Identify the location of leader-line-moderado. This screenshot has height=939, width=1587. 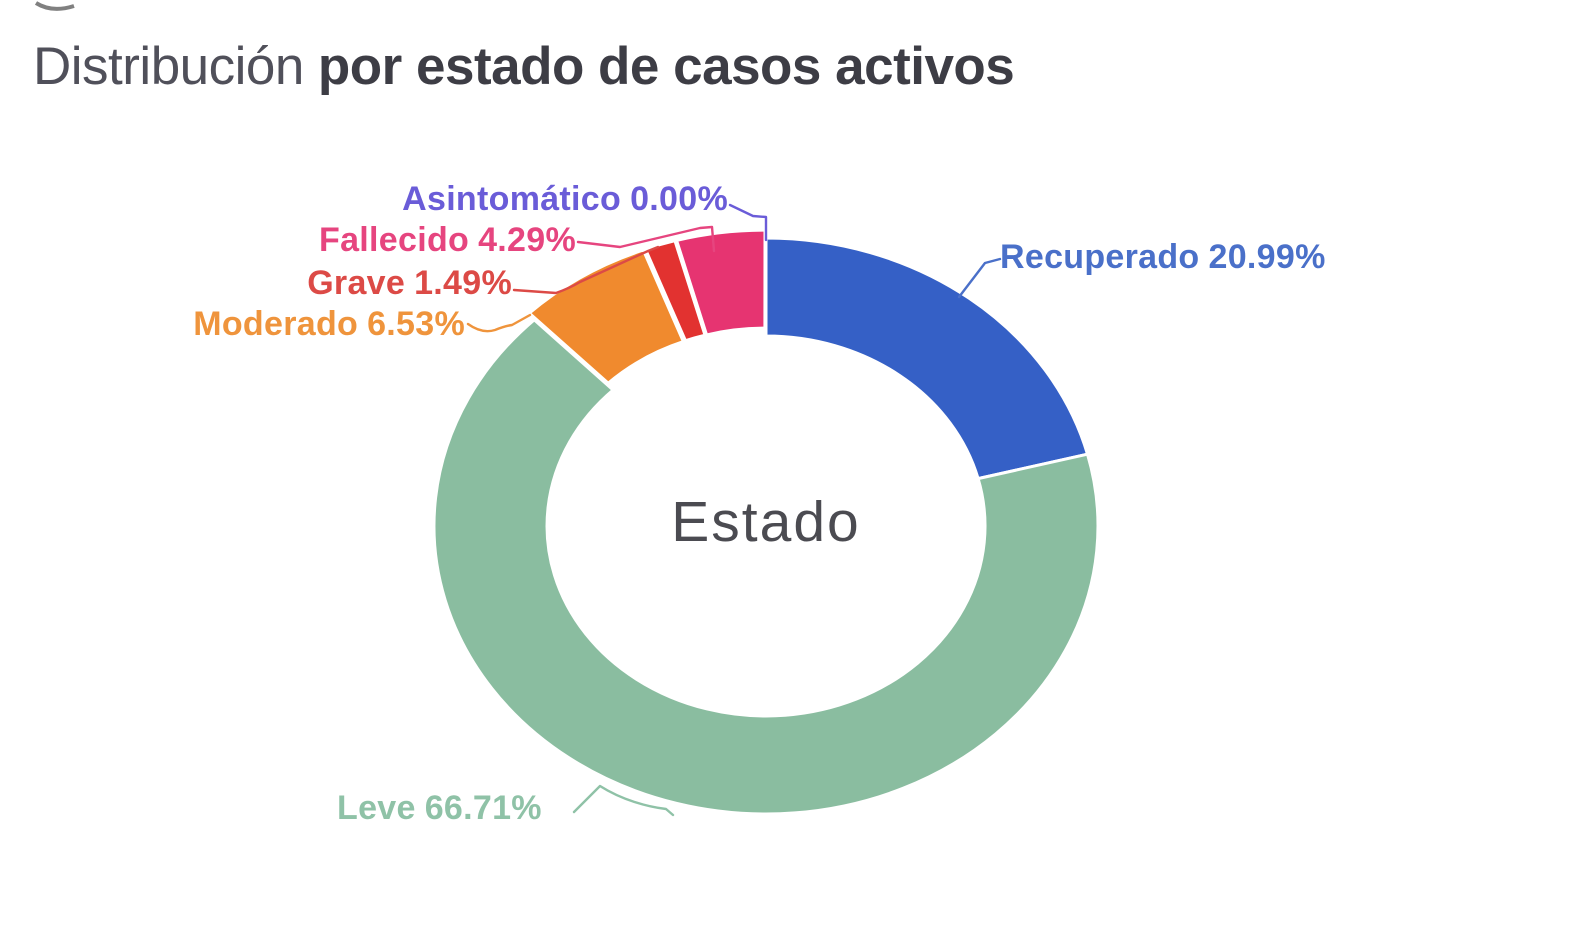
(499, 323).